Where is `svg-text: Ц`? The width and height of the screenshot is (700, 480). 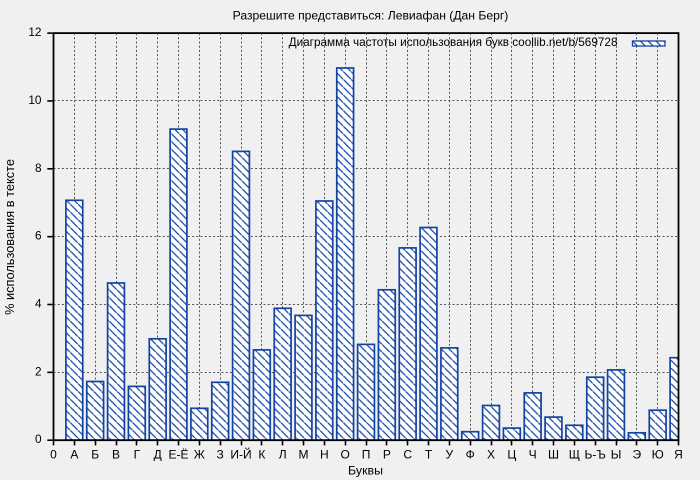 svg-text: Ц is located at coordinates (511, 454).